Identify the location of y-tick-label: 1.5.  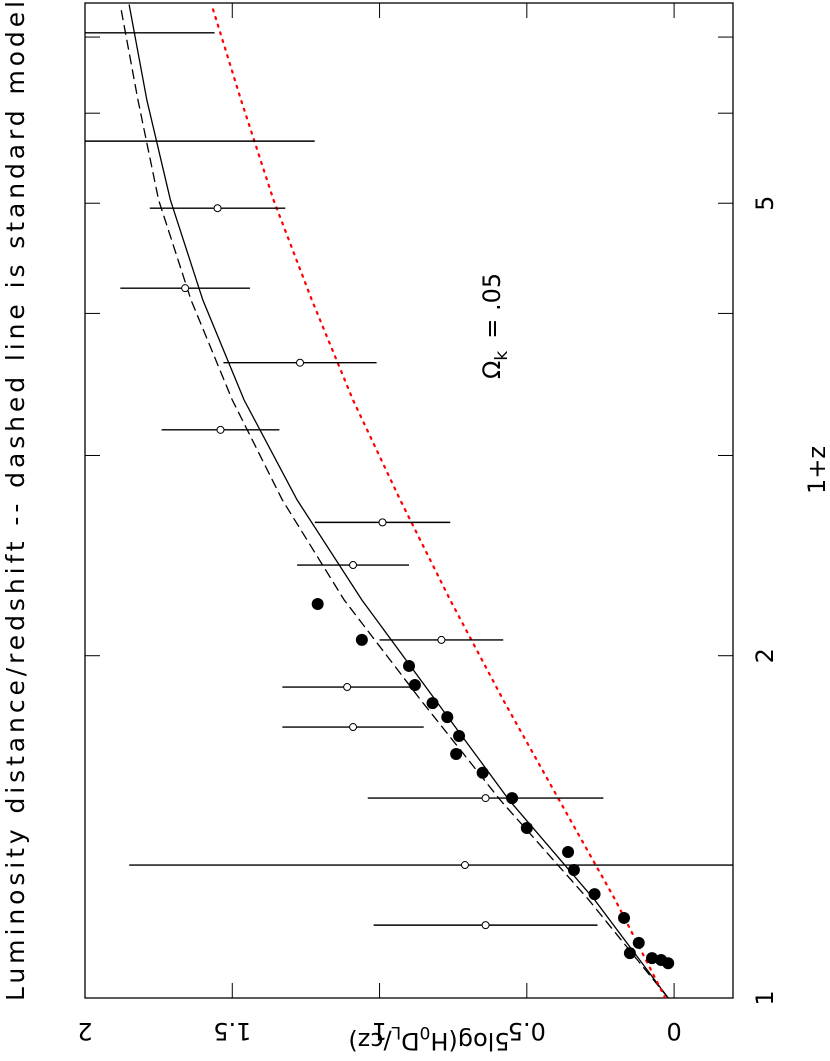
(232, 1031).